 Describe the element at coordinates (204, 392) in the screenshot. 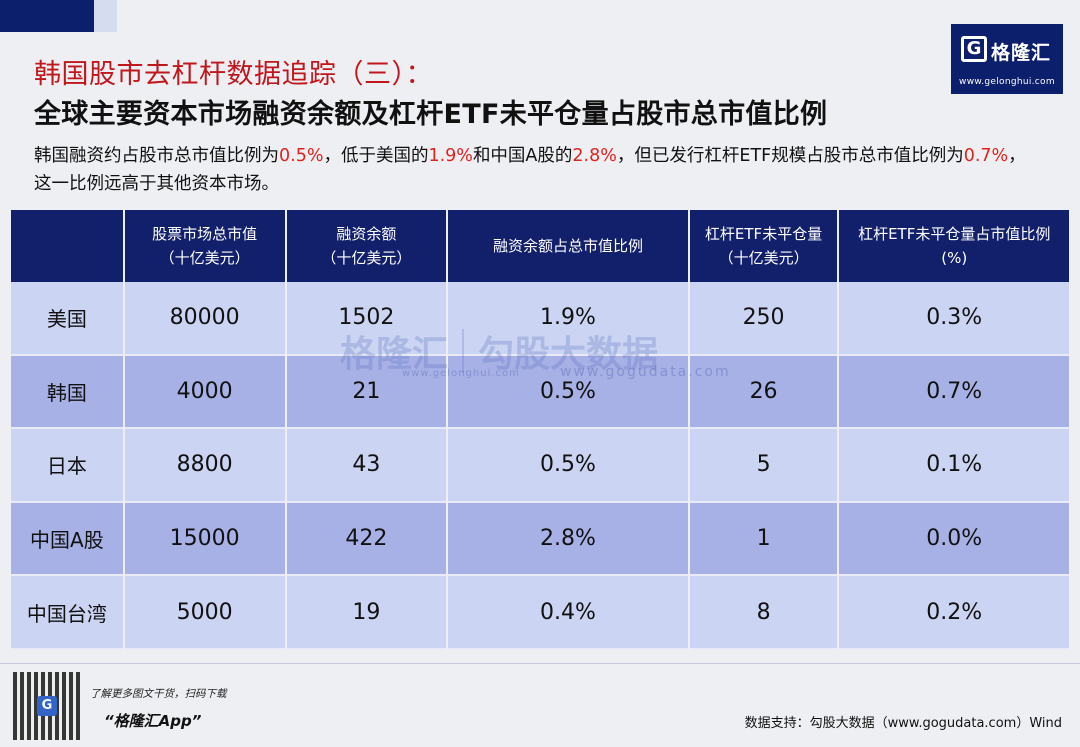

I see `cell-market-cap: 4000` at that location.